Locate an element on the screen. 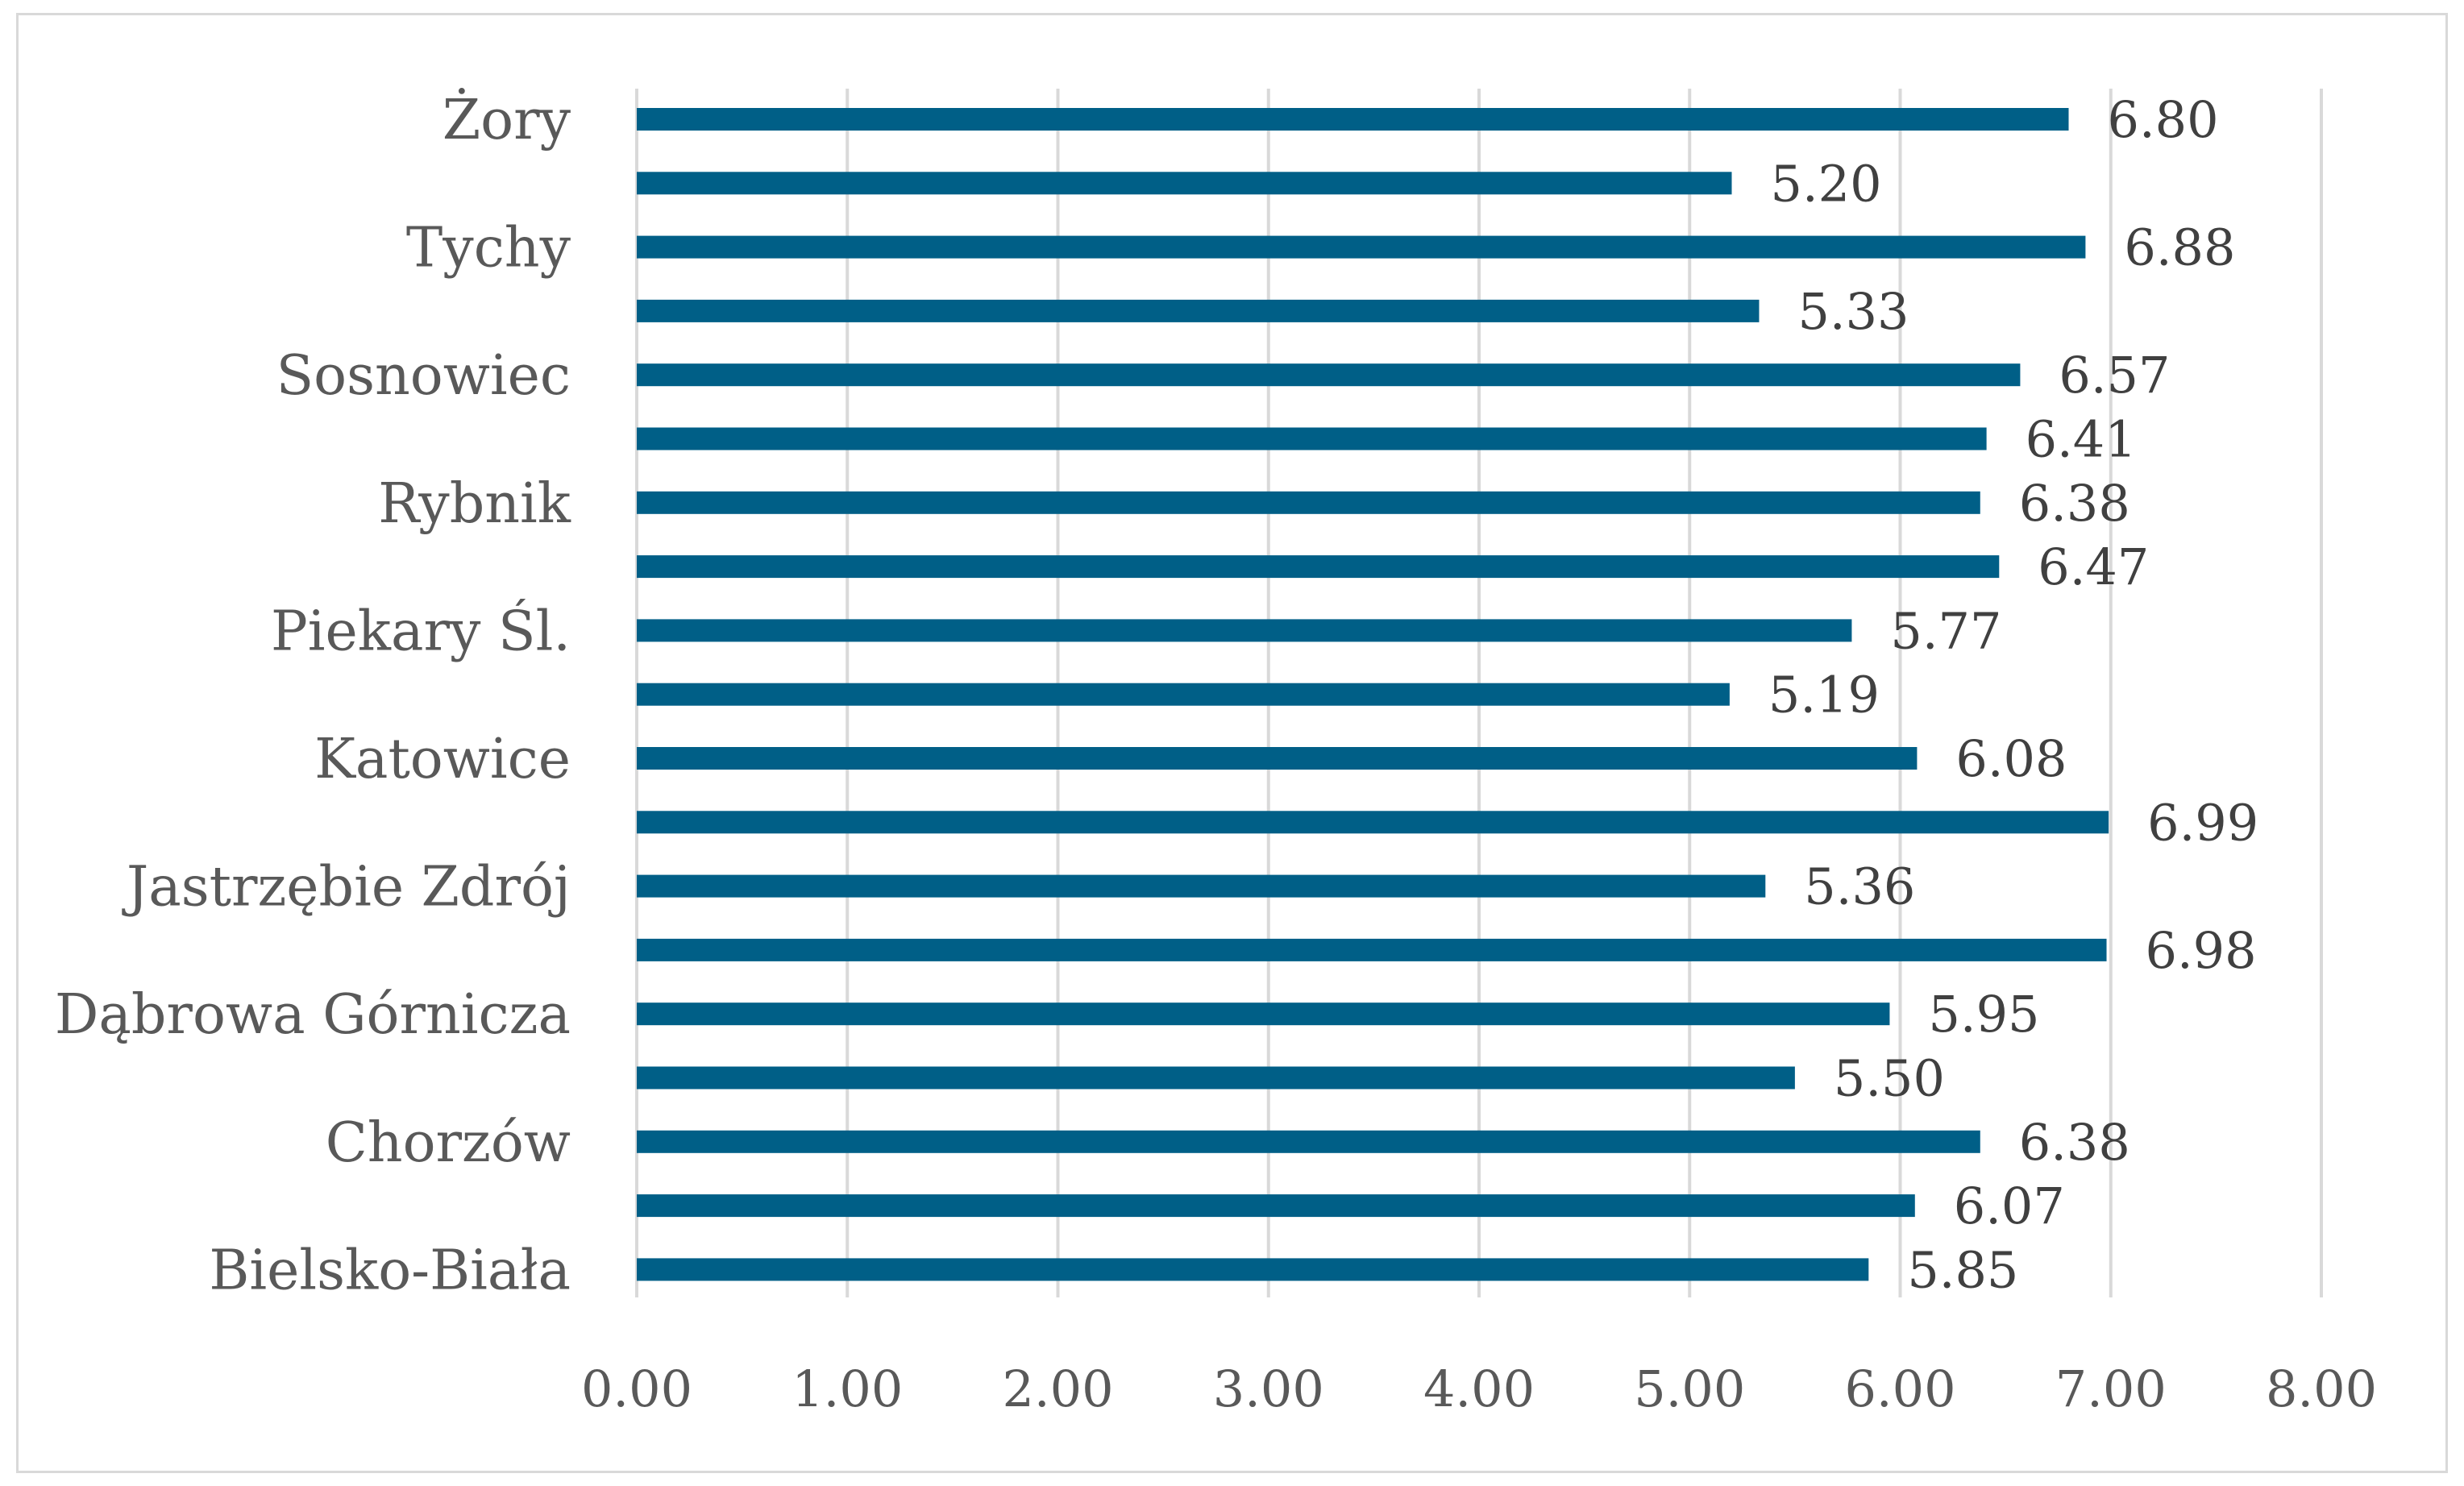  bar-value-label: 5.50 is located at coordinates (1889, 1078).